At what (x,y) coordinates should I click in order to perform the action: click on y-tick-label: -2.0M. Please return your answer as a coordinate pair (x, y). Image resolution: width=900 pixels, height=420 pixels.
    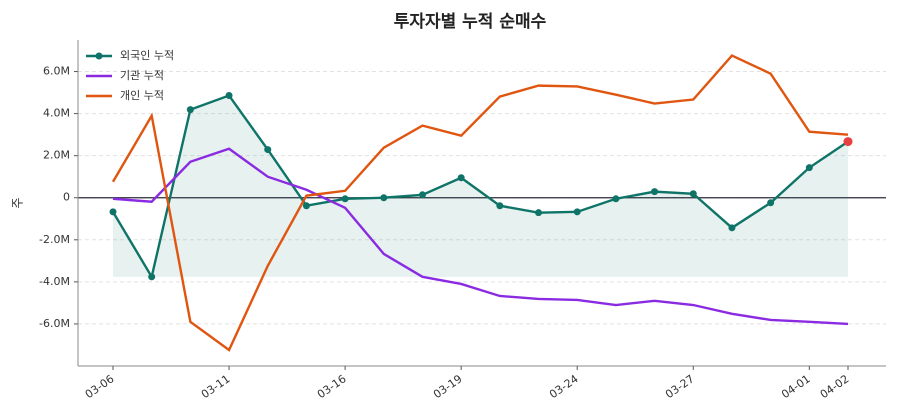
    Looking at the image, I should click on (54, 239).